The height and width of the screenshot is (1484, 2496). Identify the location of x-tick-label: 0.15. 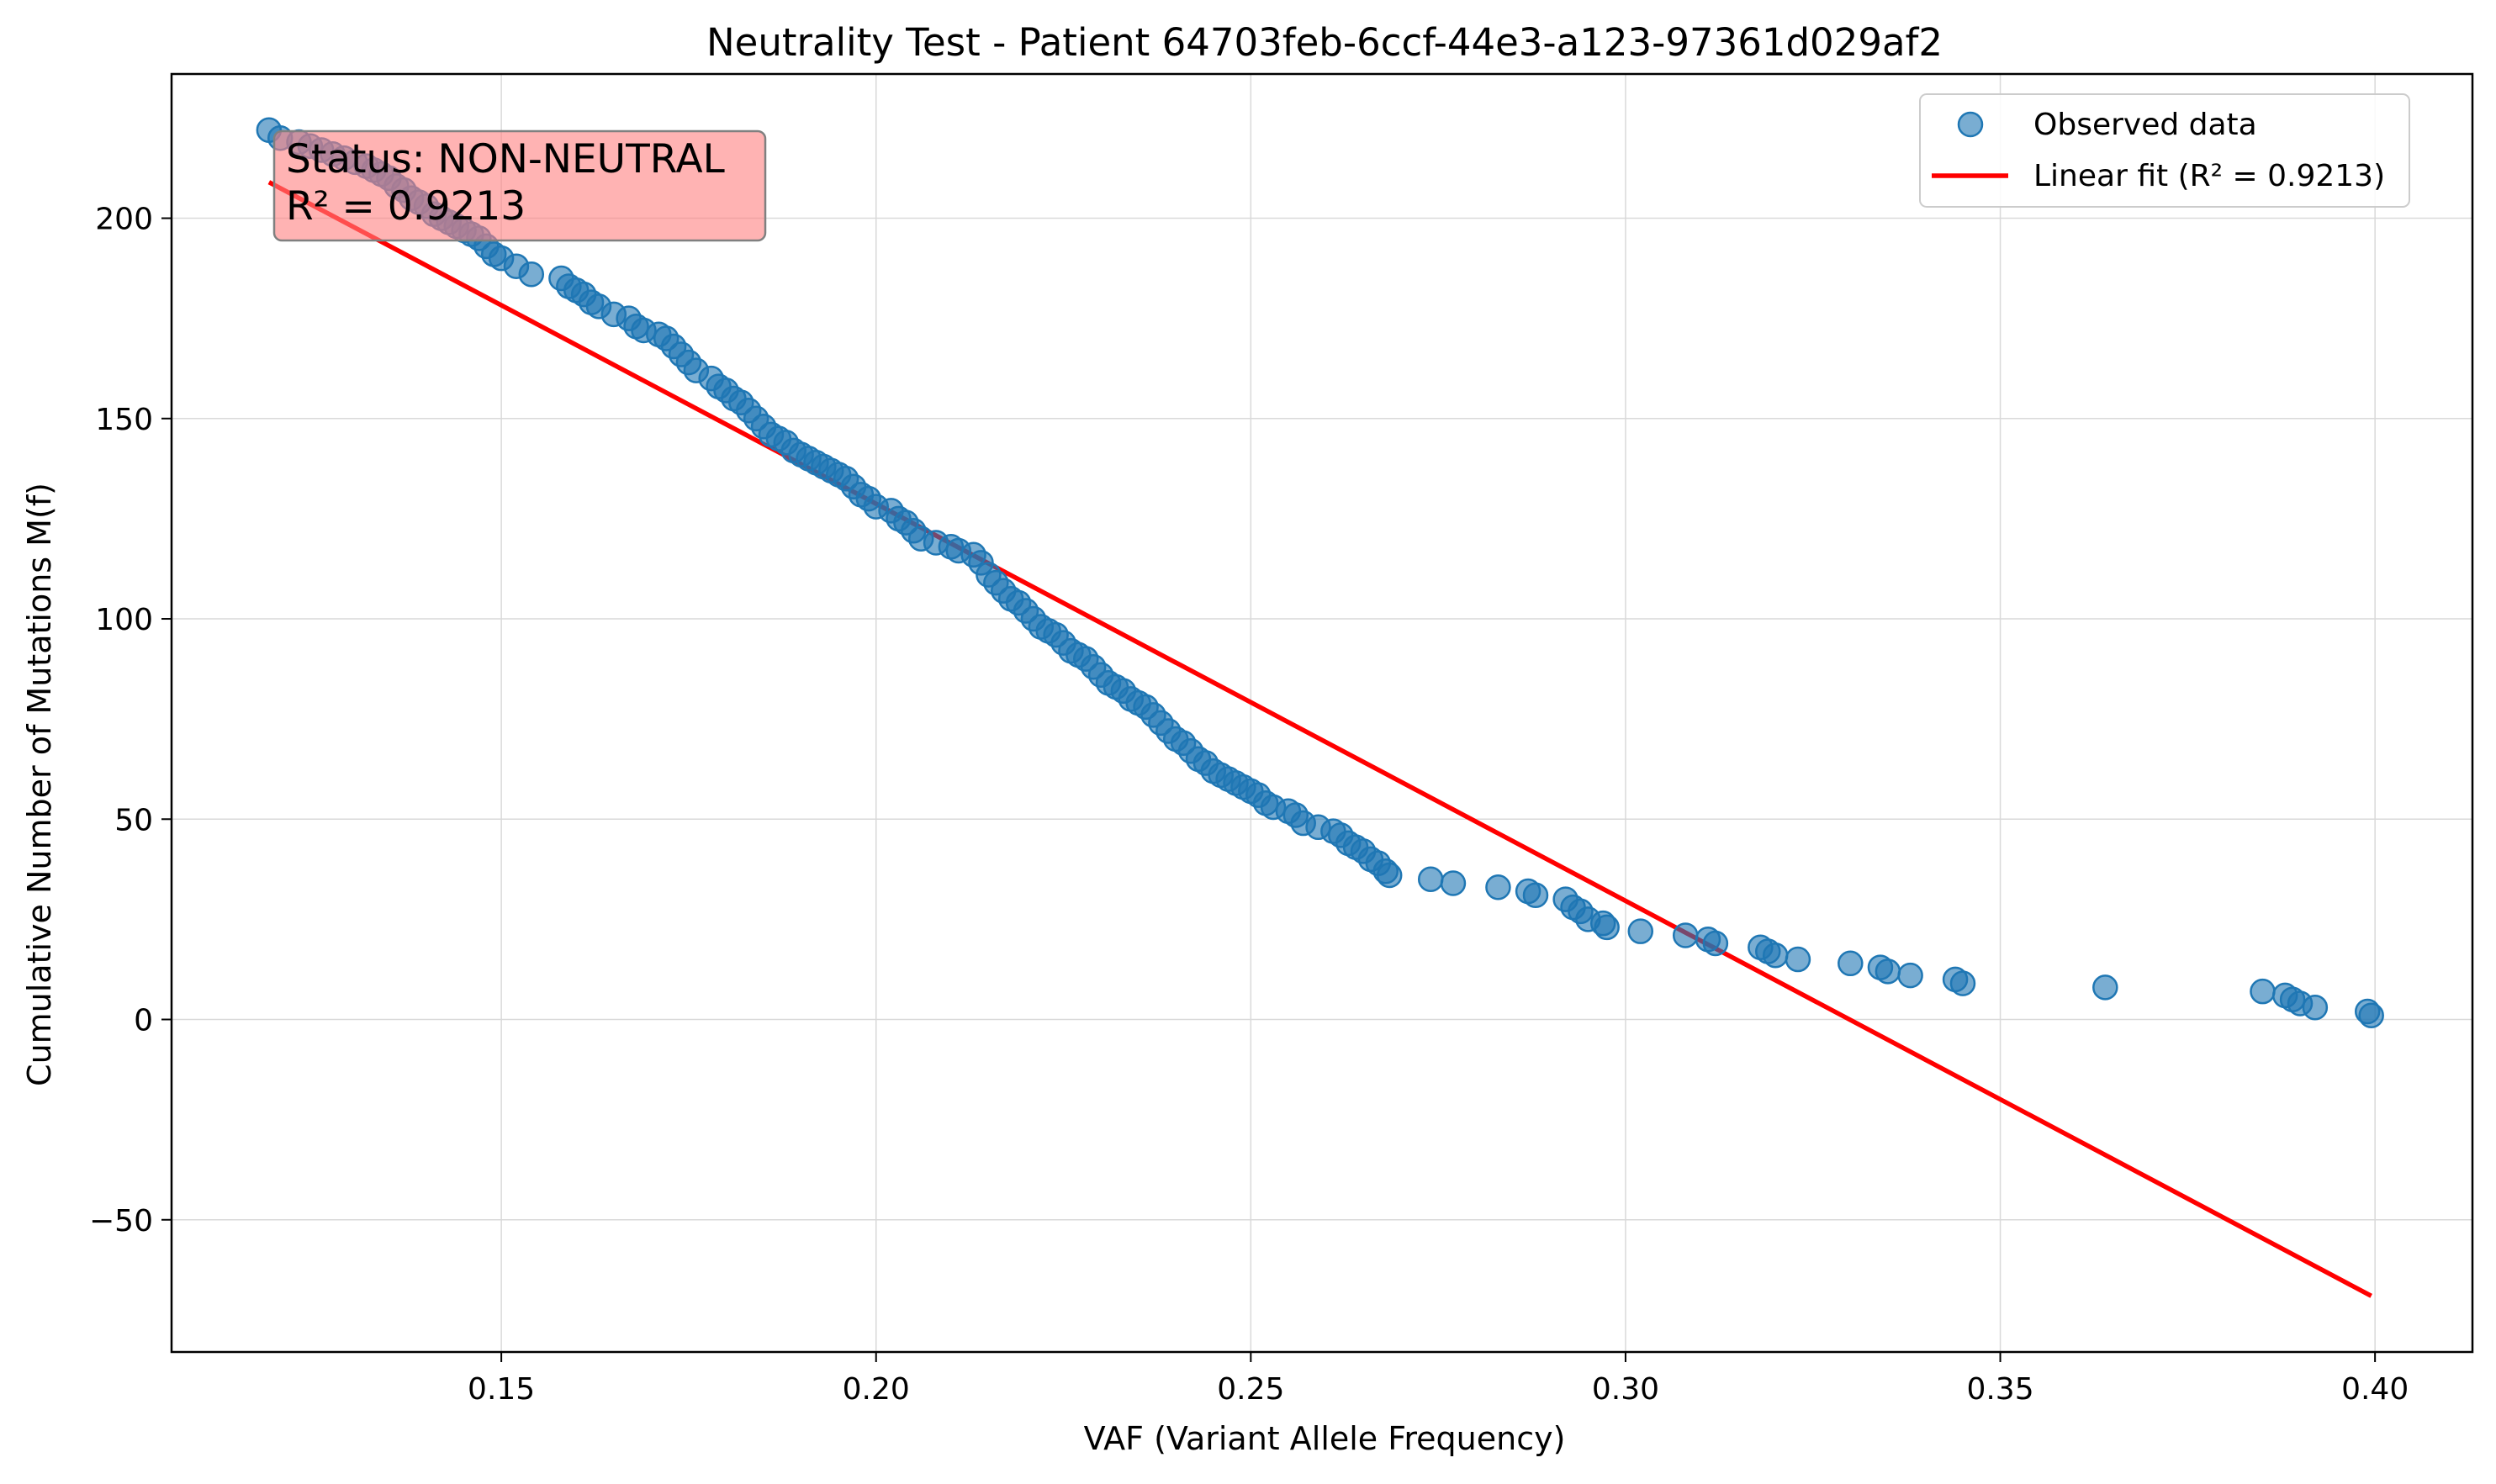
(501, 1389).